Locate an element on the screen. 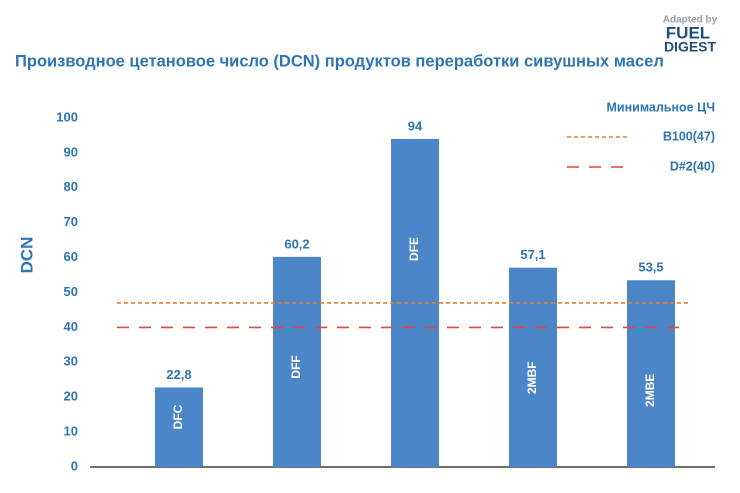 The width and height of the screenshot is (740, 493). logo-text: FUEL is located at coordinates (688, 32).